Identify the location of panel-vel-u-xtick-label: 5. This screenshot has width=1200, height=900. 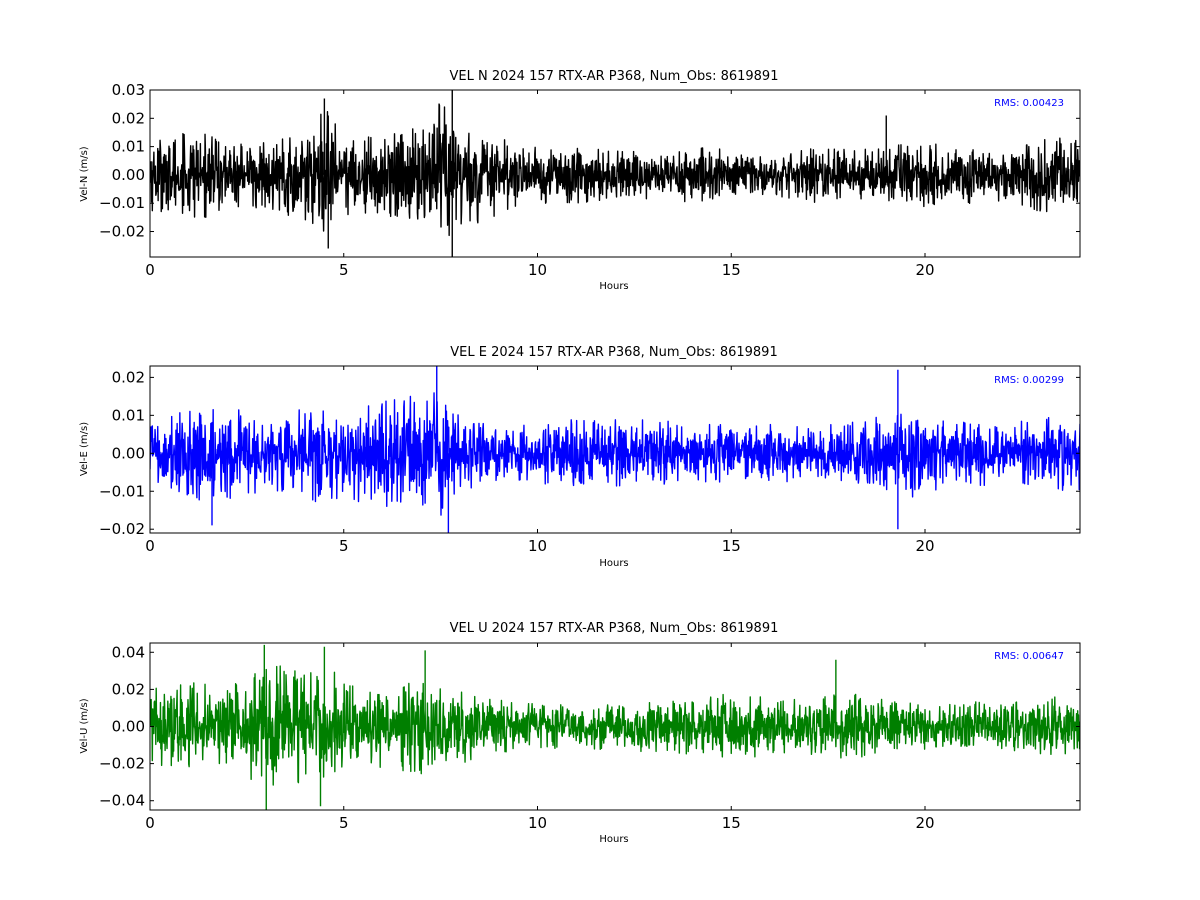
(344, 823).